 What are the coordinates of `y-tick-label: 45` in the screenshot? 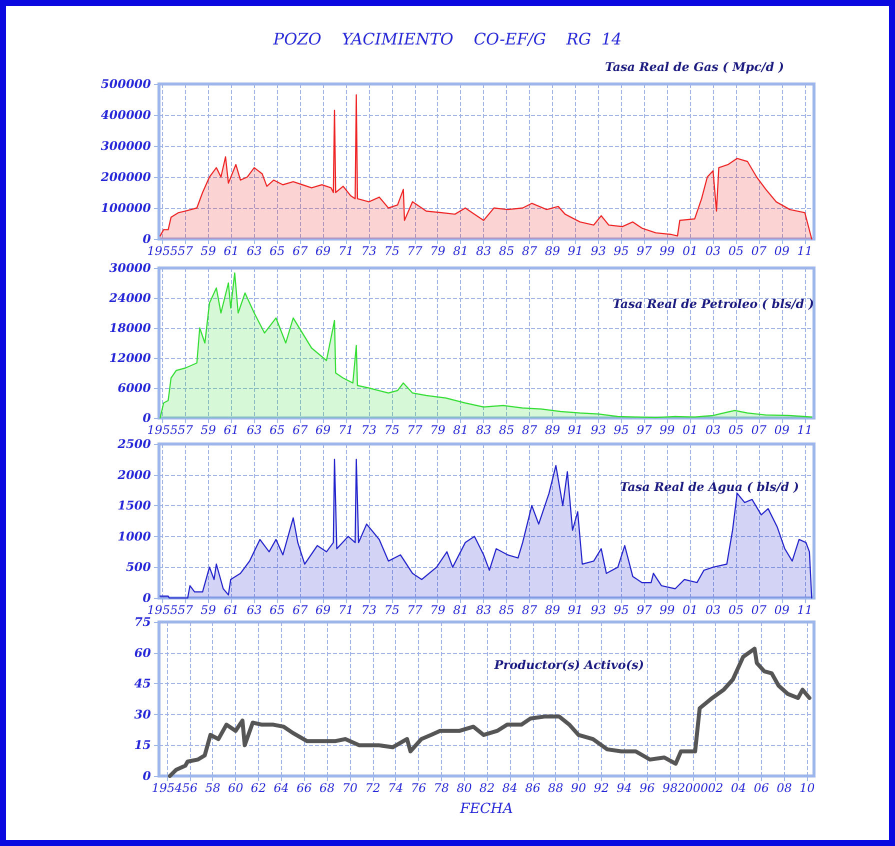 It's located at (142, 683).